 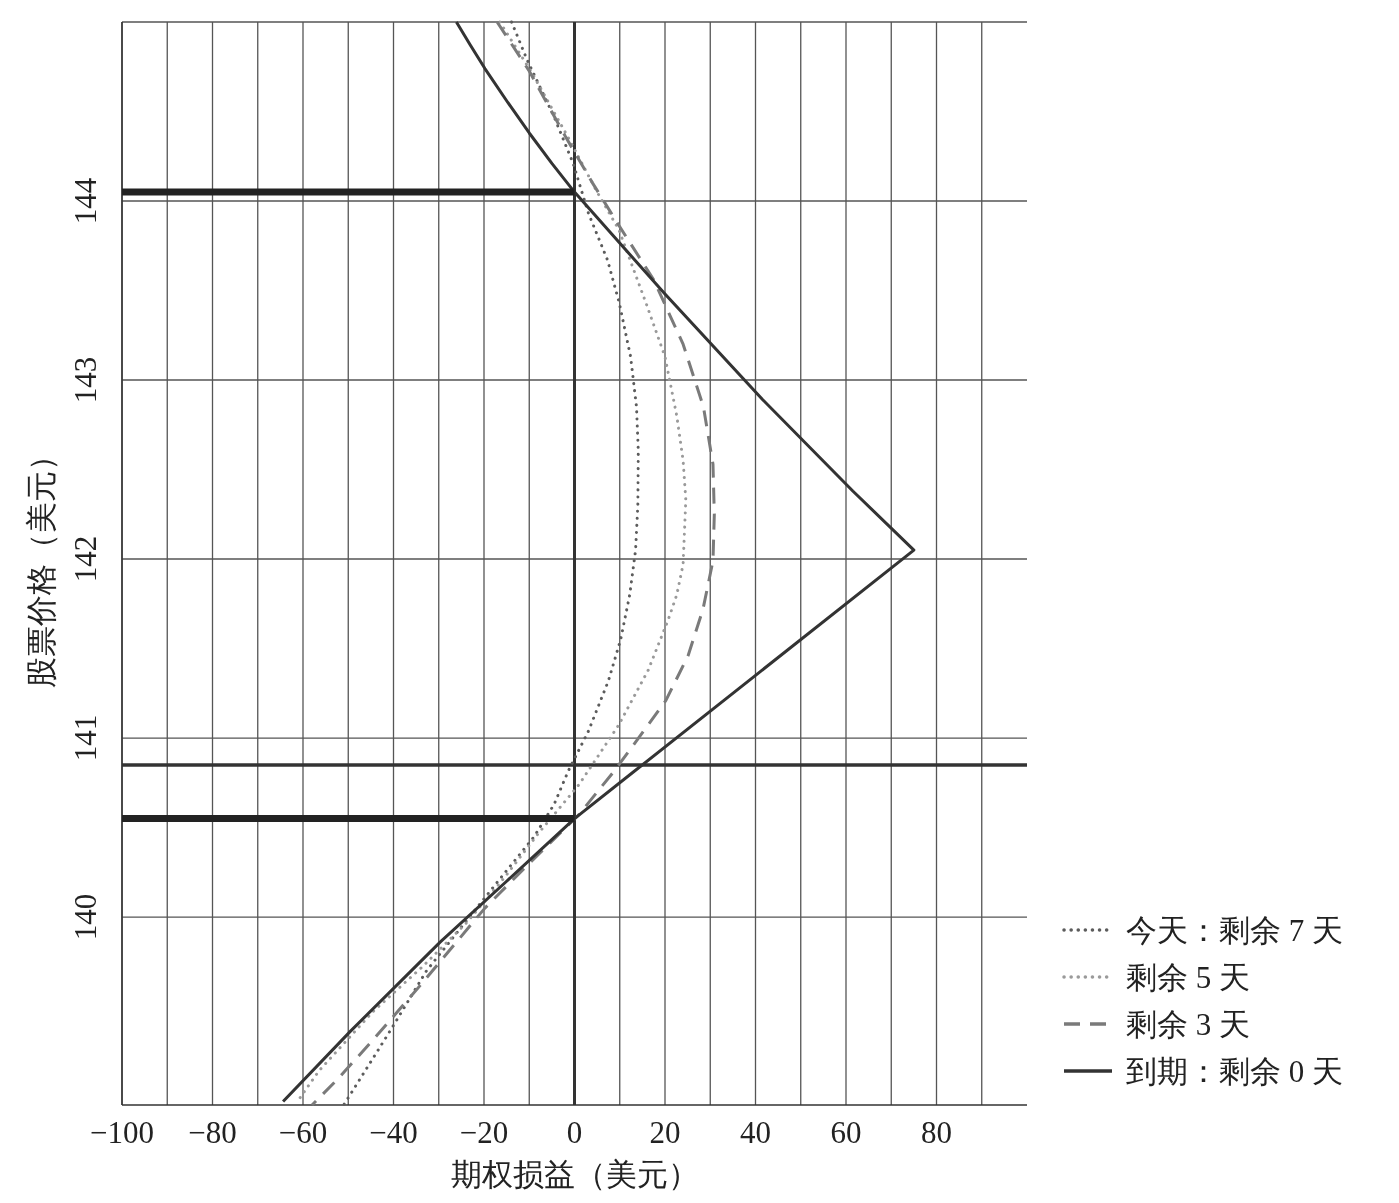 What do you see at coordinates (1234, 930) in the screenshot?
I see `legend-label: 今天：剩余 7 天` at bounding box center [1234, 930].